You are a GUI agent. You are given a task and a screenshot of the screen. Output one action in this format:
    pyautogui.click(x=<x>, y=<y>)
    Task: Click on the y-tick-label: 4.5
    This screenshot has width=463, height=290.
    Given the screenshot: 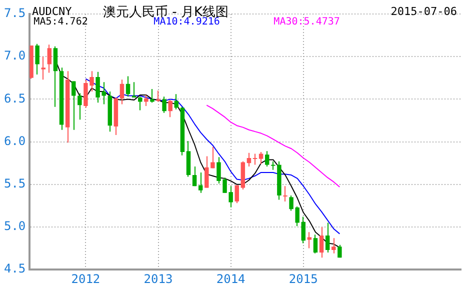 What is the action you would take?
    pyautogui.click(x=15, y=269)
    